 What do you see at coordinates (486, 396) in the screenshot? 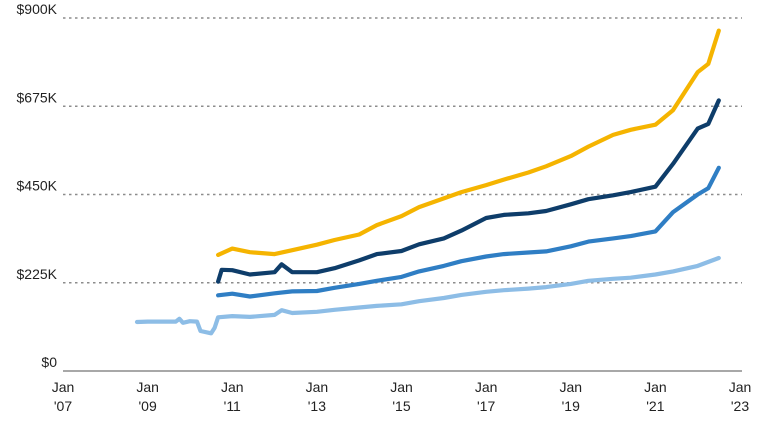
I see `x-tick-label: Jan '17` at bounding box center [486, 396].